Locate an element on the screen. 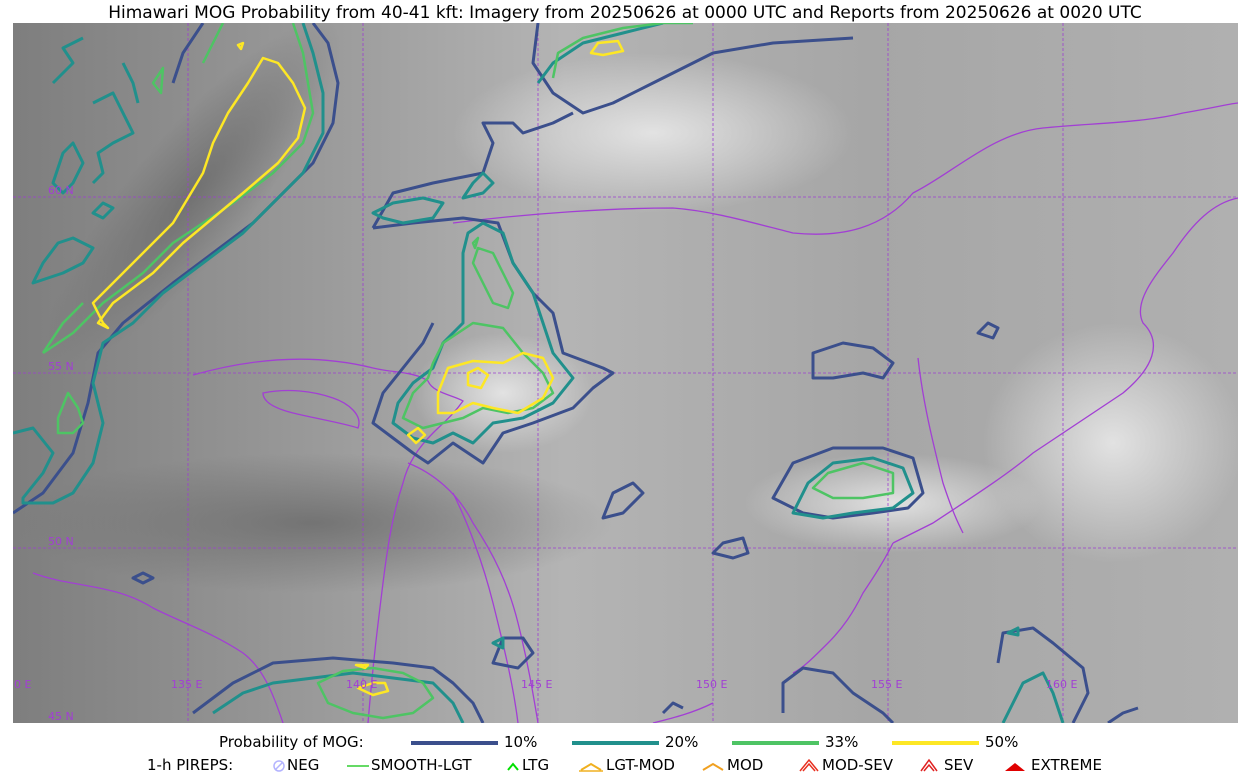 This screenshot has height=782, width=1250. pirep-label-neg: NEG is located at coordinates (303, 765).